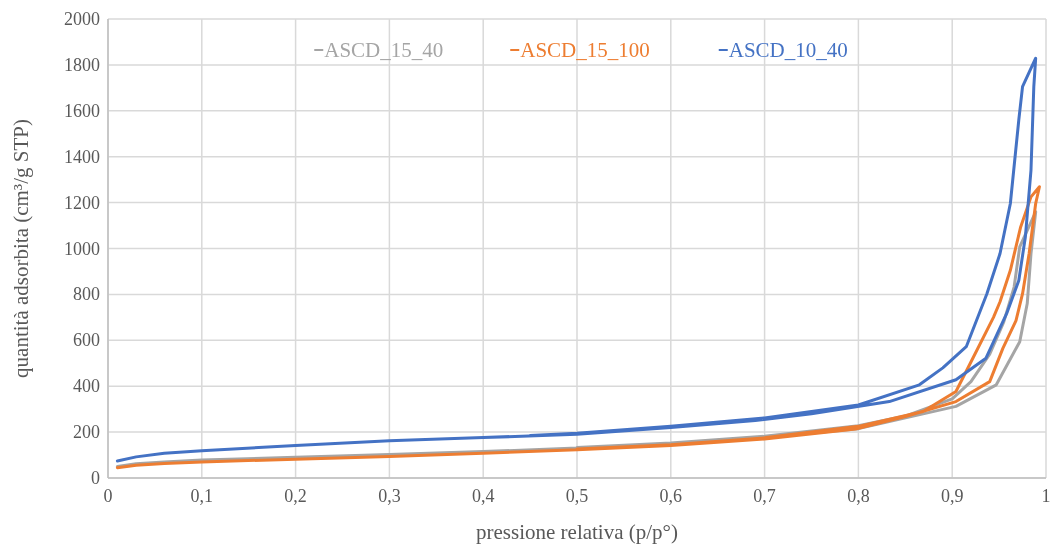  Describe the element at coordinates (82, 202) in the screenshot. I see `y-tick-label: 1200` at that location.